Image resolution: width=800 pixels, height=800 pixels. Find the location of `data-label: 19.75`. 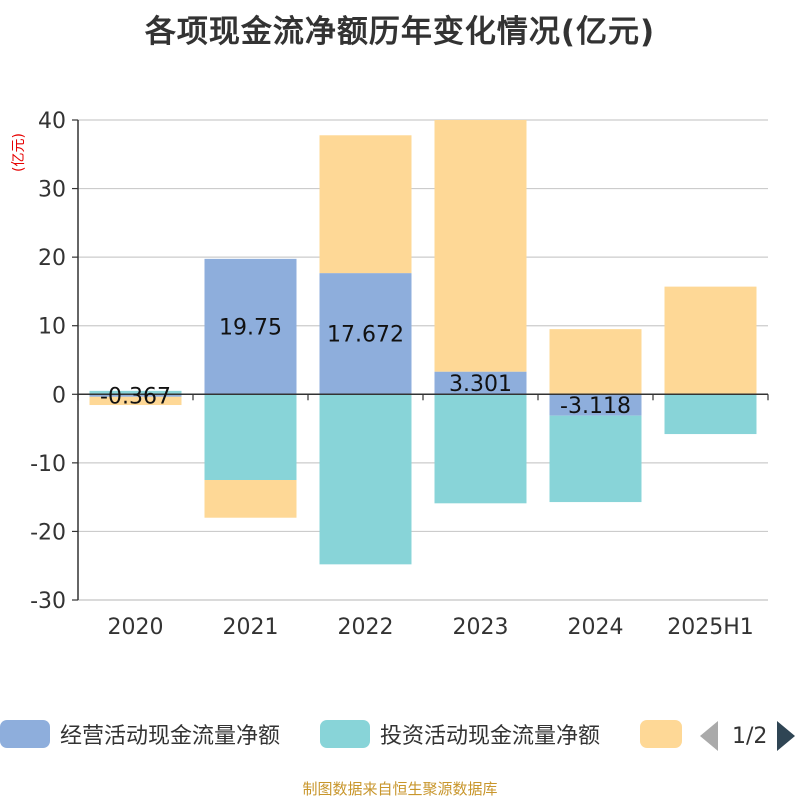

data-label: 19.75 is located at coordinates (250, 328).